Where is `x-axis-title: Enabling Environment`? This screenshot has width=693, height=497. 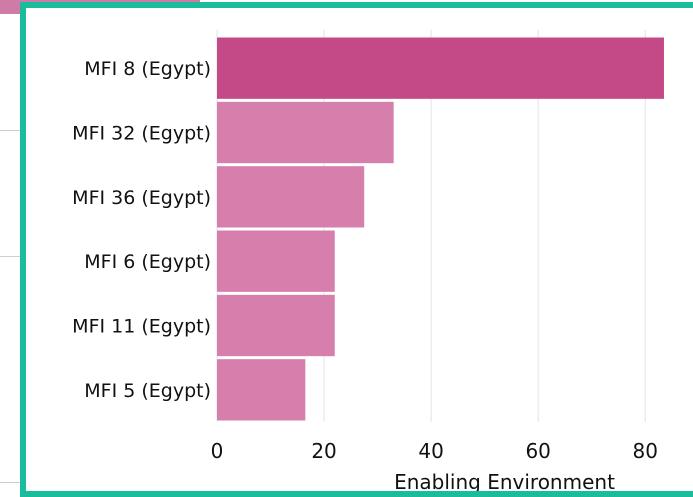
x-axis-title: Enabling Environment is located at coordinates (504, 482).